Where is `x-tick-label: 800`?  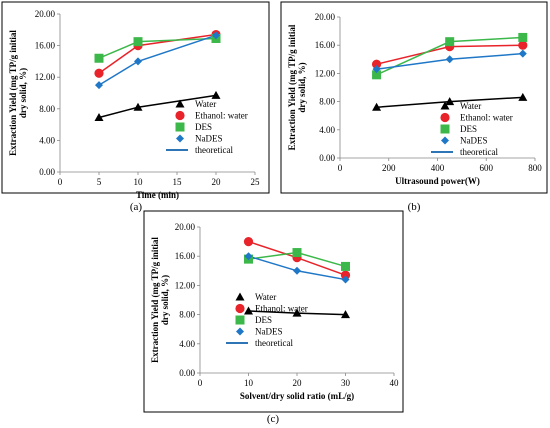 x-tick-label: 800 is located at coordinates (535, 168).